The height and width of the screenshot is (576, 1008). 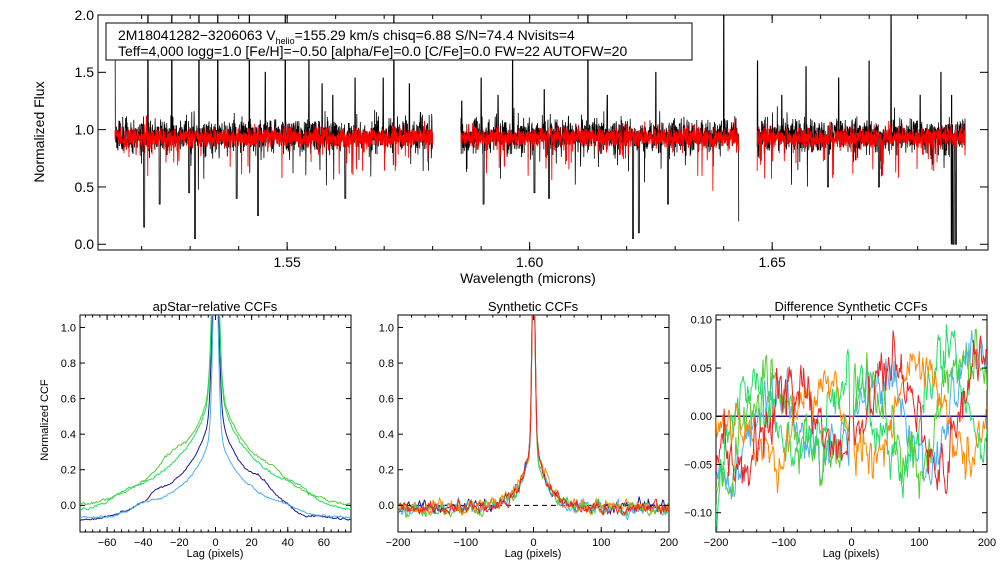 I want to click on synthetic-ccf-xlabel: Lag (pixels), so click(x=533, y=554).